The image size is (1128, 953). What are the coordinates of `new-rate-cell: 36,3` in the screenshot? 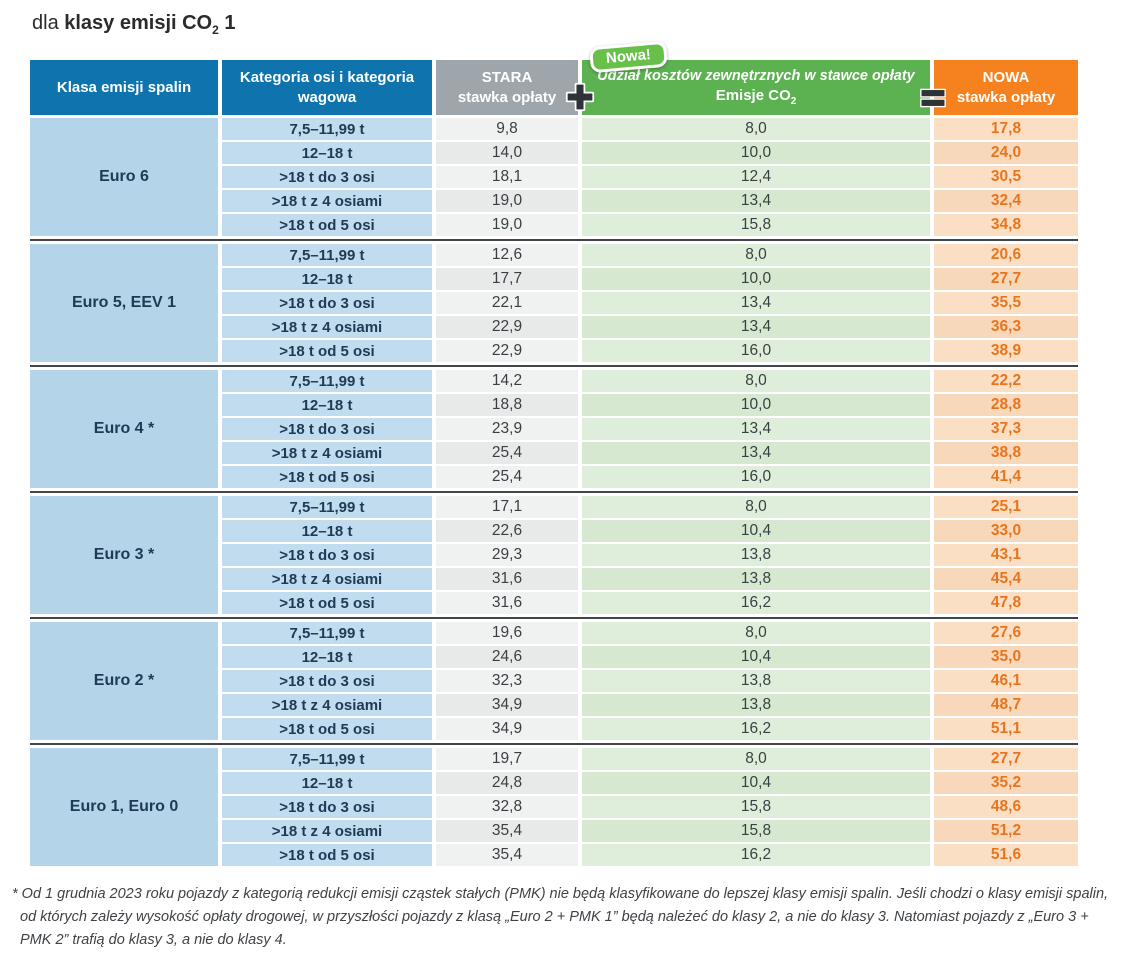 It's located at (1006, 327).